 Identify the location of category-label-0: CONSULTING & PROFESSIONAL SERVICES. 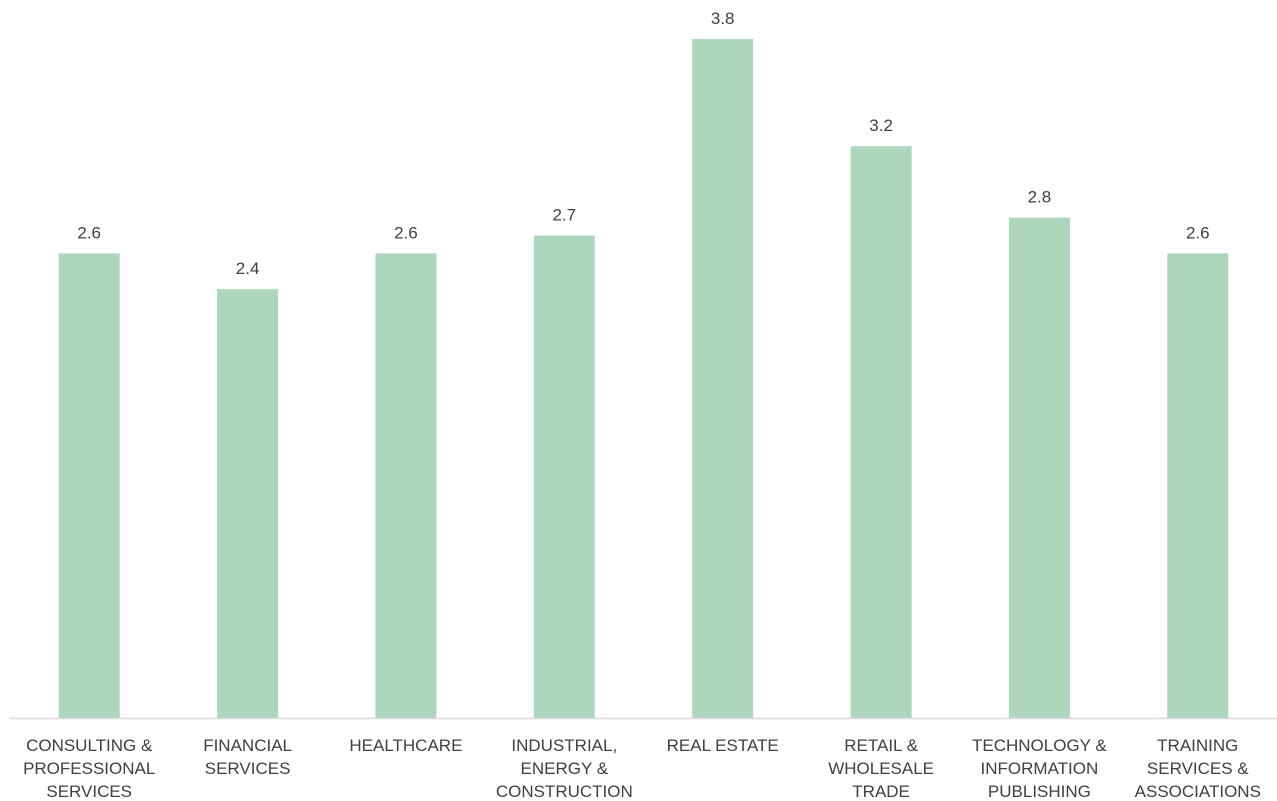
(89, 768).